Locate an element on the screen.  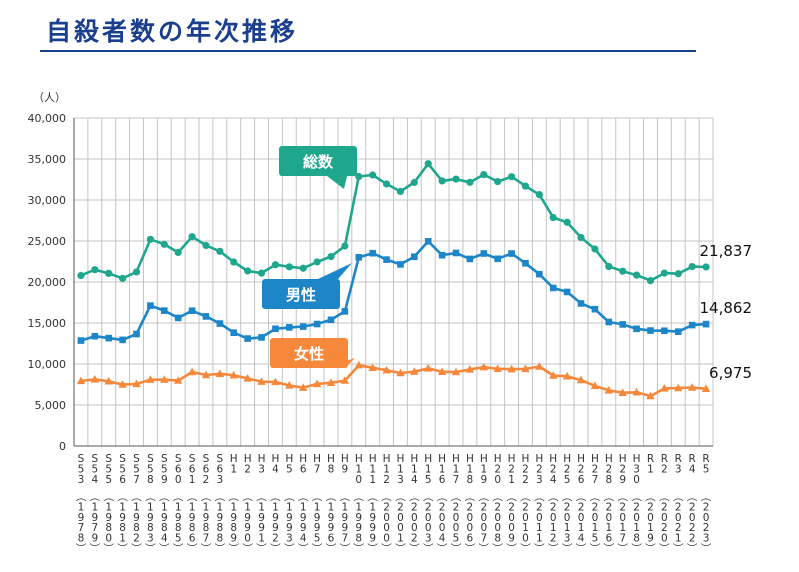
x-tick-year-char: 3 is located at coordinates (567, 539).